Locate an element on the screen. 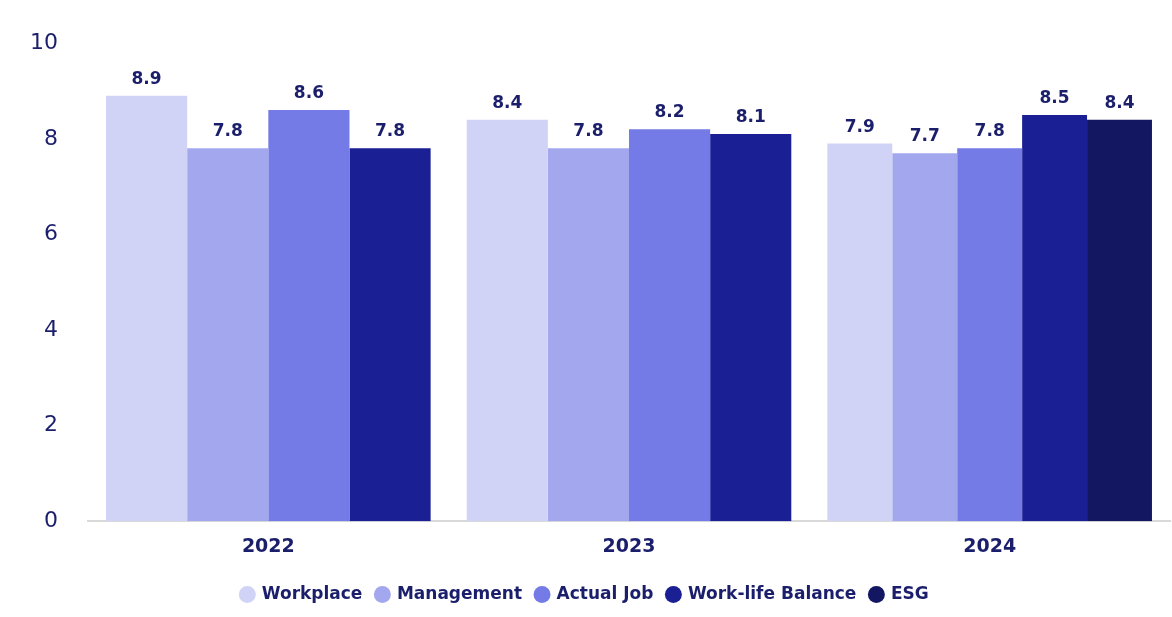 The image size is (1172, 617). data-label: 7.7 is located at coordinates (924, 135).